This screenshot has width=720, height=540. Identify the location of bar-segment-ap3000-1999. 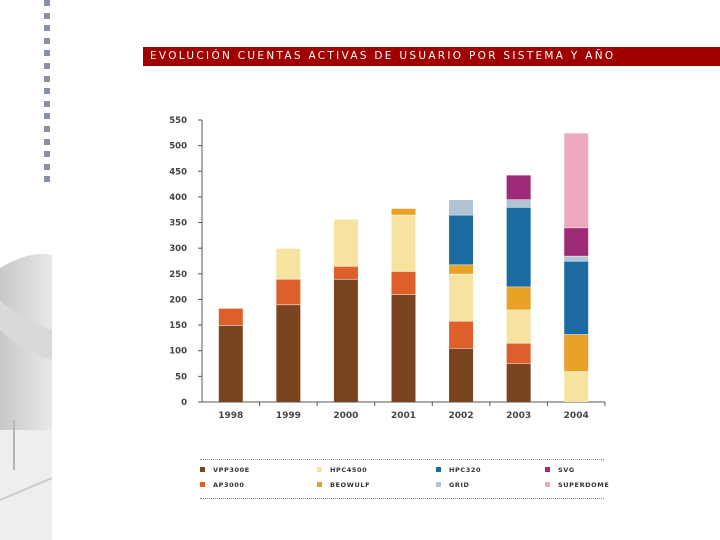
(288, 291).